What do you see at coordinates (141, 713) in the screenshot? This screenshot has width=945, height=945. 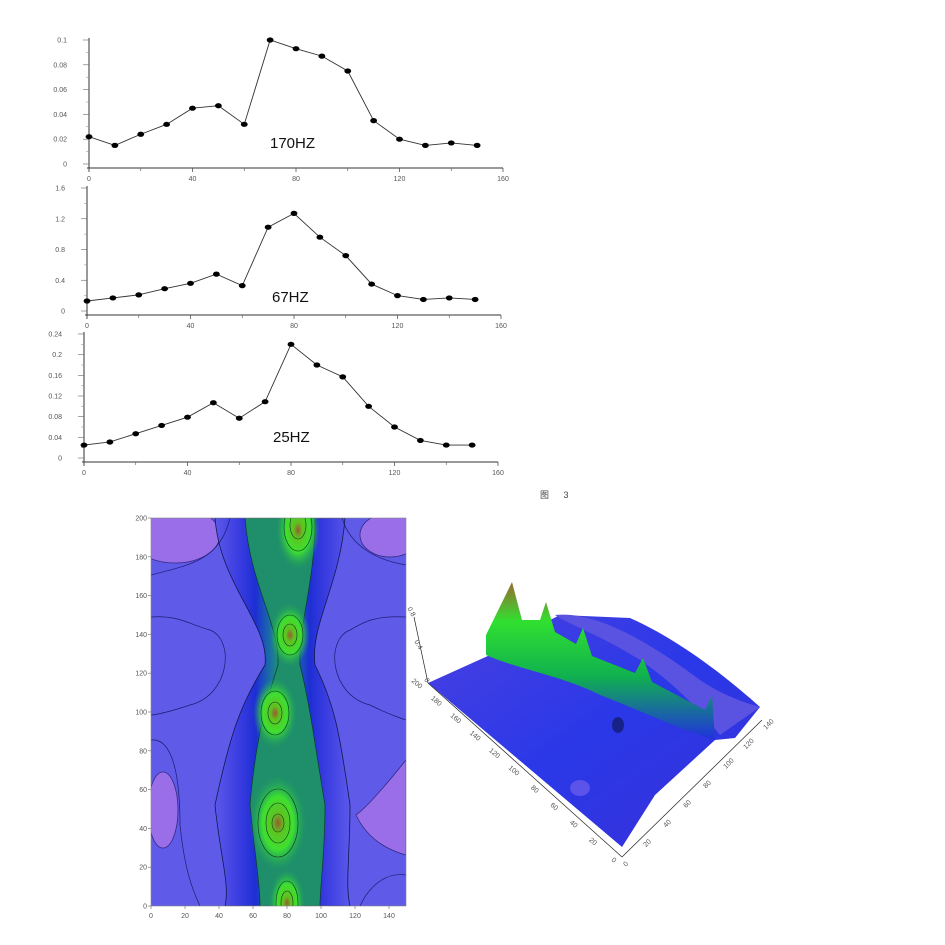 I see `y-tick-label: 100` at bounding box center [141, 713].